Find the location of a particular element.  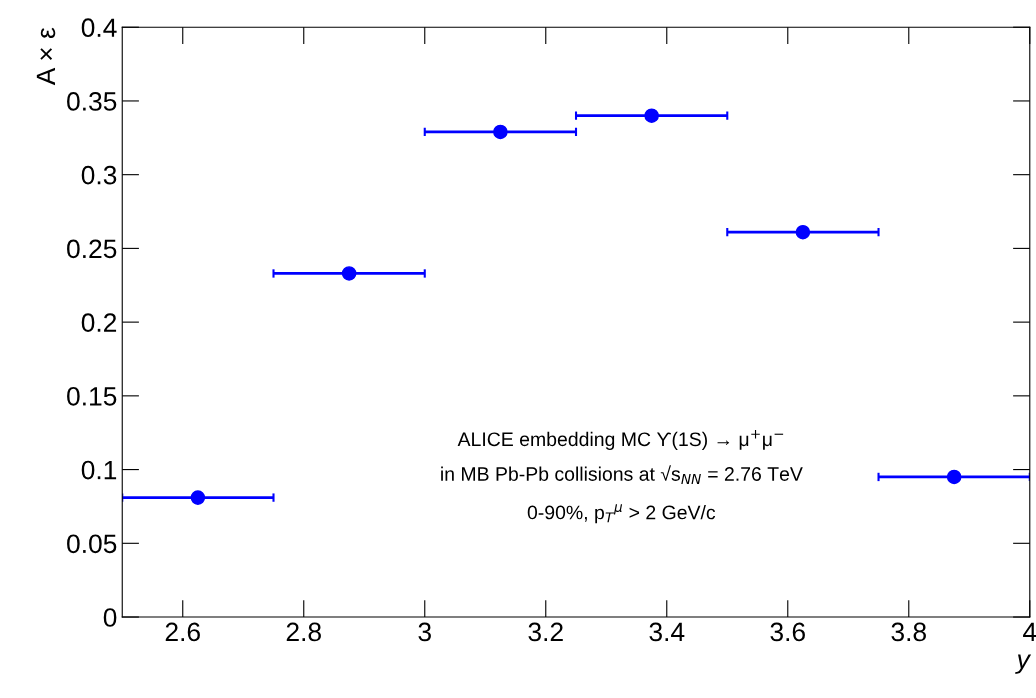

y-tick-label: 0.05 is located at coordinates (92, 544).